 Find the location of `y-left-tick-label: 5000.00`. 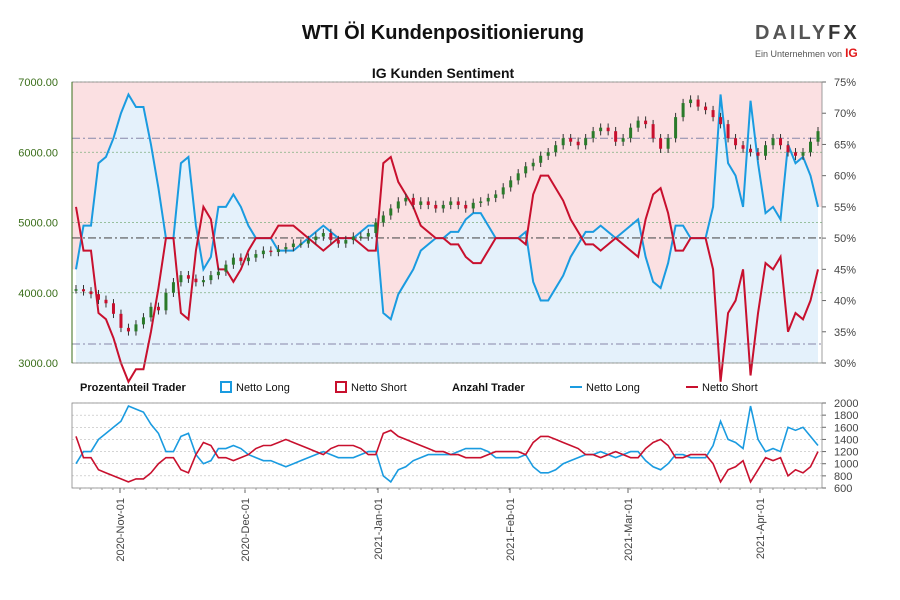

y-left-tick-label: 5000.00 is located at coordinates (38, 224).